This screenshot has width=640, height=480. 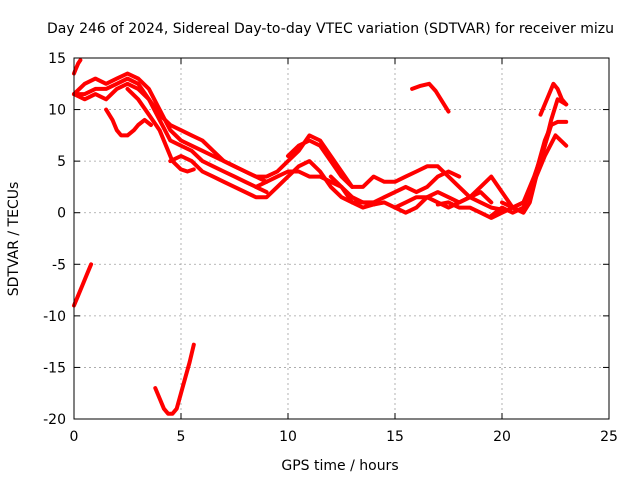 What do you see at coordinates (174, 379) in the screenshot?
I see `series-line-s18` at bounding box center [174, 379].